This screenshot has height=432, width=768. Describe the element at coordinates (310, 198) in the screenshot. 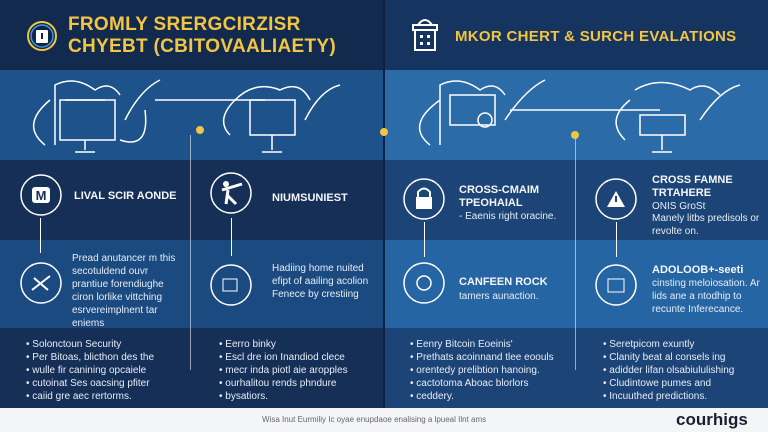

I see `section-heading: NIUMSUNIEST` at that location.